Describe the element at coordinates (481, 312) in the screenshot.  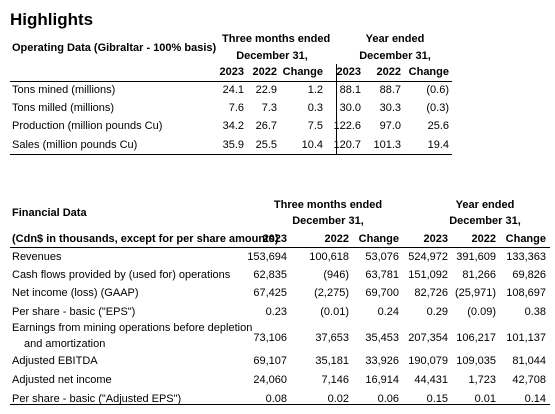
I see `financial-cell: (0.09)` at that location.